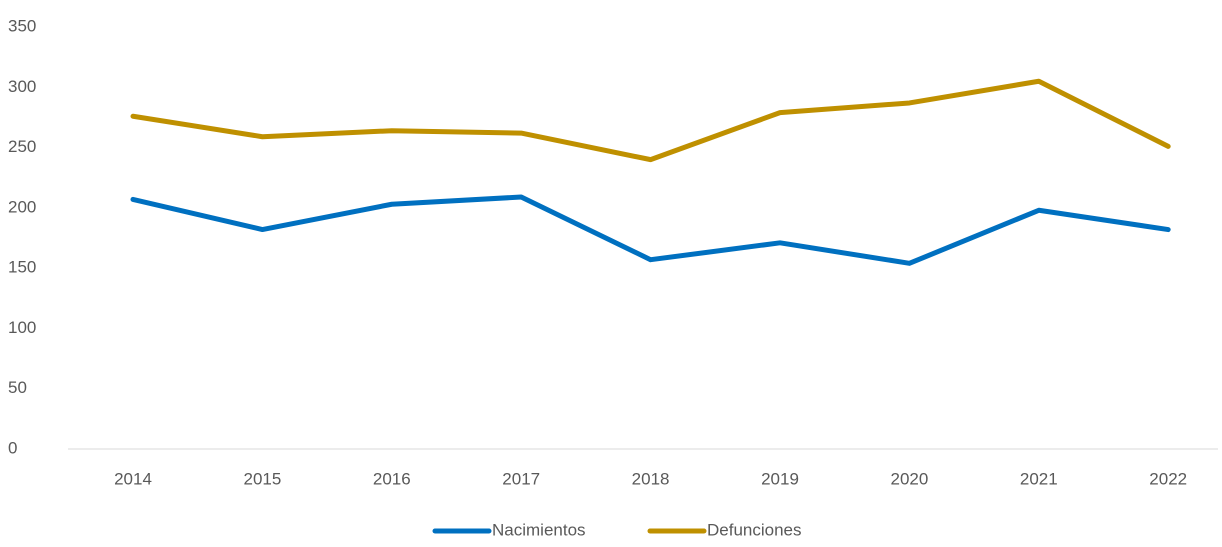 The height and width of the screenshot is (547, 1222). Describe the element at coordinates (780, 478) in the screenshot. I see `x-tick-label: 2019` at that location.